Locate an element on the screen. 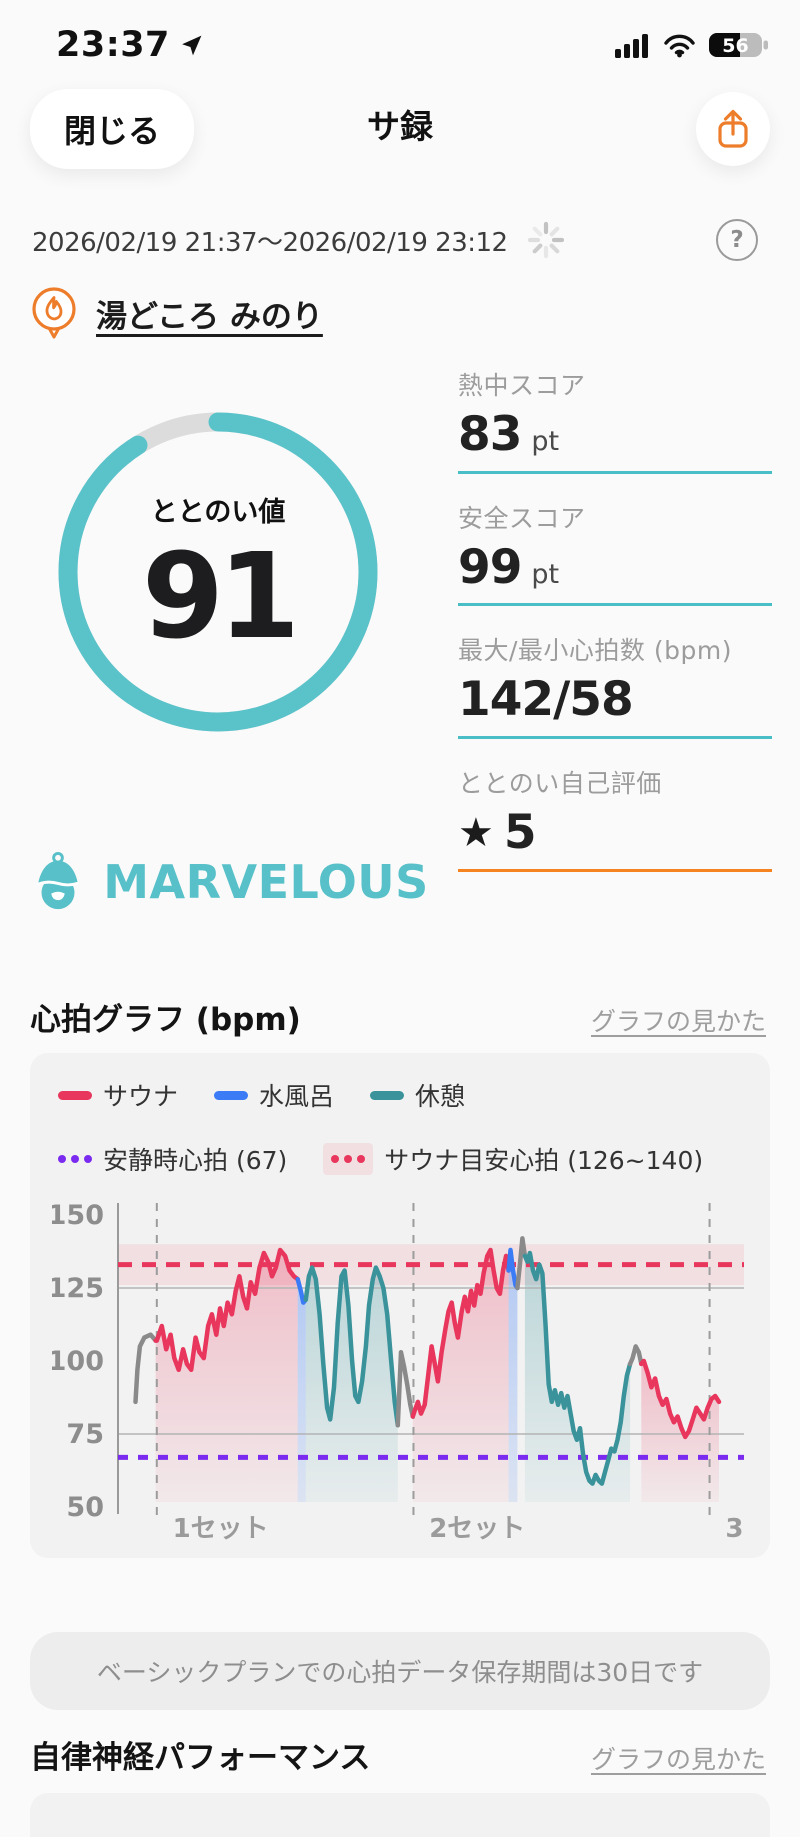 This screenshot has width=800, height=1837. status-bar: 23:37 56 is located at coordinates (400, 35).